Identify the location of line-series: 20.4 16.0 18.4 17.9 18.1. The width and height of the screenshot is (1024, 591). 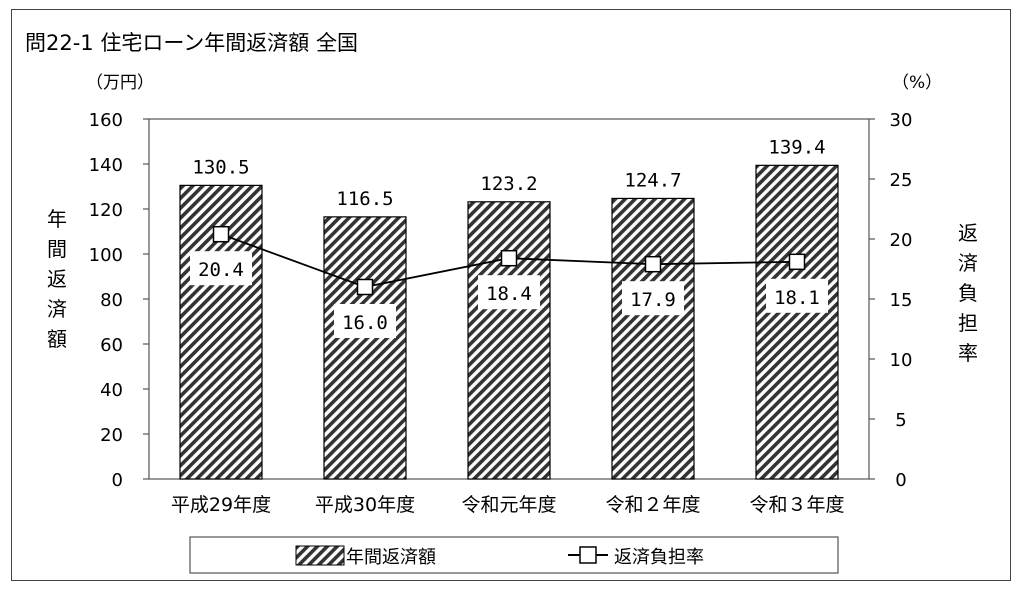
(509, 281).